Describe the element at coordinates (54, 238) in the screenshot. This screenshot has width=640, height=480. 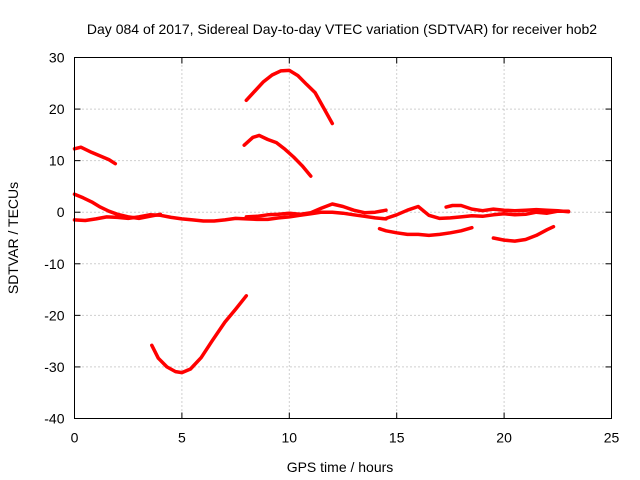
I see `y-axis-tick-labels: -40 -30 -20 -10 0 10 20 30` at that location.